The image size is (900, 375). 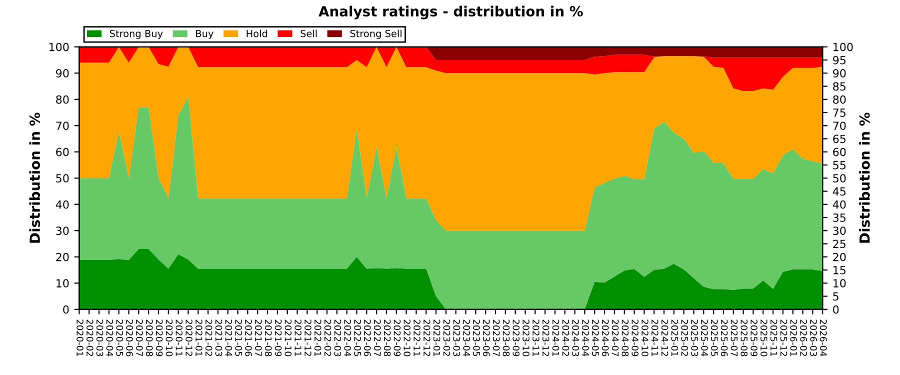 What do you see at coordinates (684, 338) in the screenshot?
I see `x-tick-label: 2025-02` at bounding box center [684, 338].